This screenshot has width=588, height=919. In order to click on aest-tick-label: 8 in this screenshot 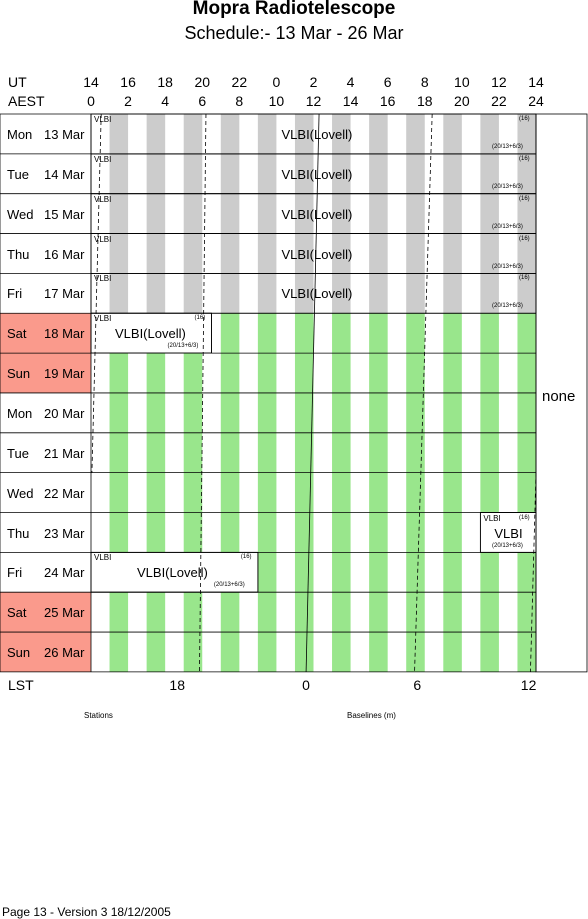, I will do `click(239, 101)`.